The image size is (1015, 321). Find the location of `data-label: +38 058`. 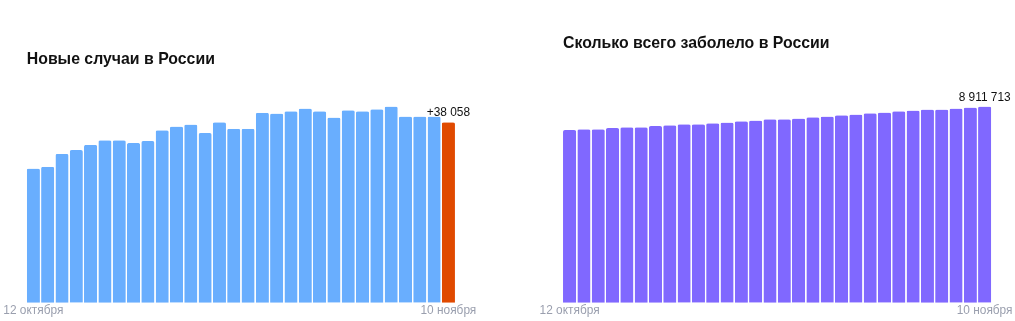

data-label: +38 058 is located at coordinates (448, 112).